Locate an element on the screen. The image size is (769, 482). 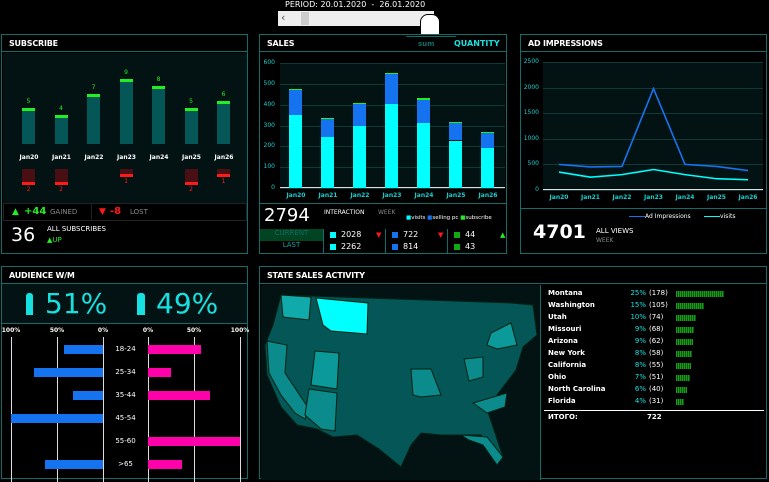
state-montana is located at coordinates (342, 316).